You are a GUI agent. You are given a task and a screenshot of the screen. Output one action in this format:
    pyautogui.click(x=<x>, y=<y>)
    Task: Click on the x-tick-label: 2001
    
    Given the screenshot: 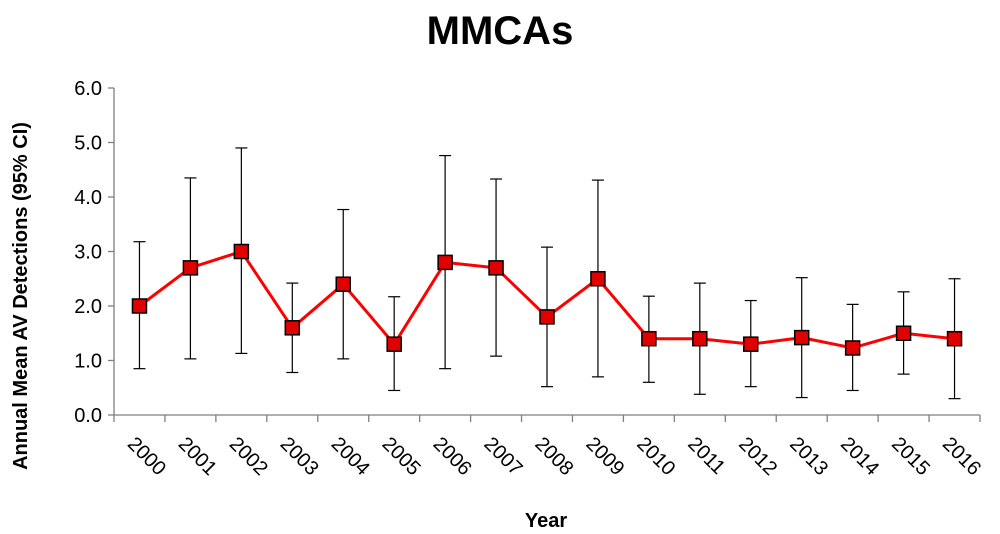 What is the action you would take?
    pyautogui.click(x=197, y=456)
    